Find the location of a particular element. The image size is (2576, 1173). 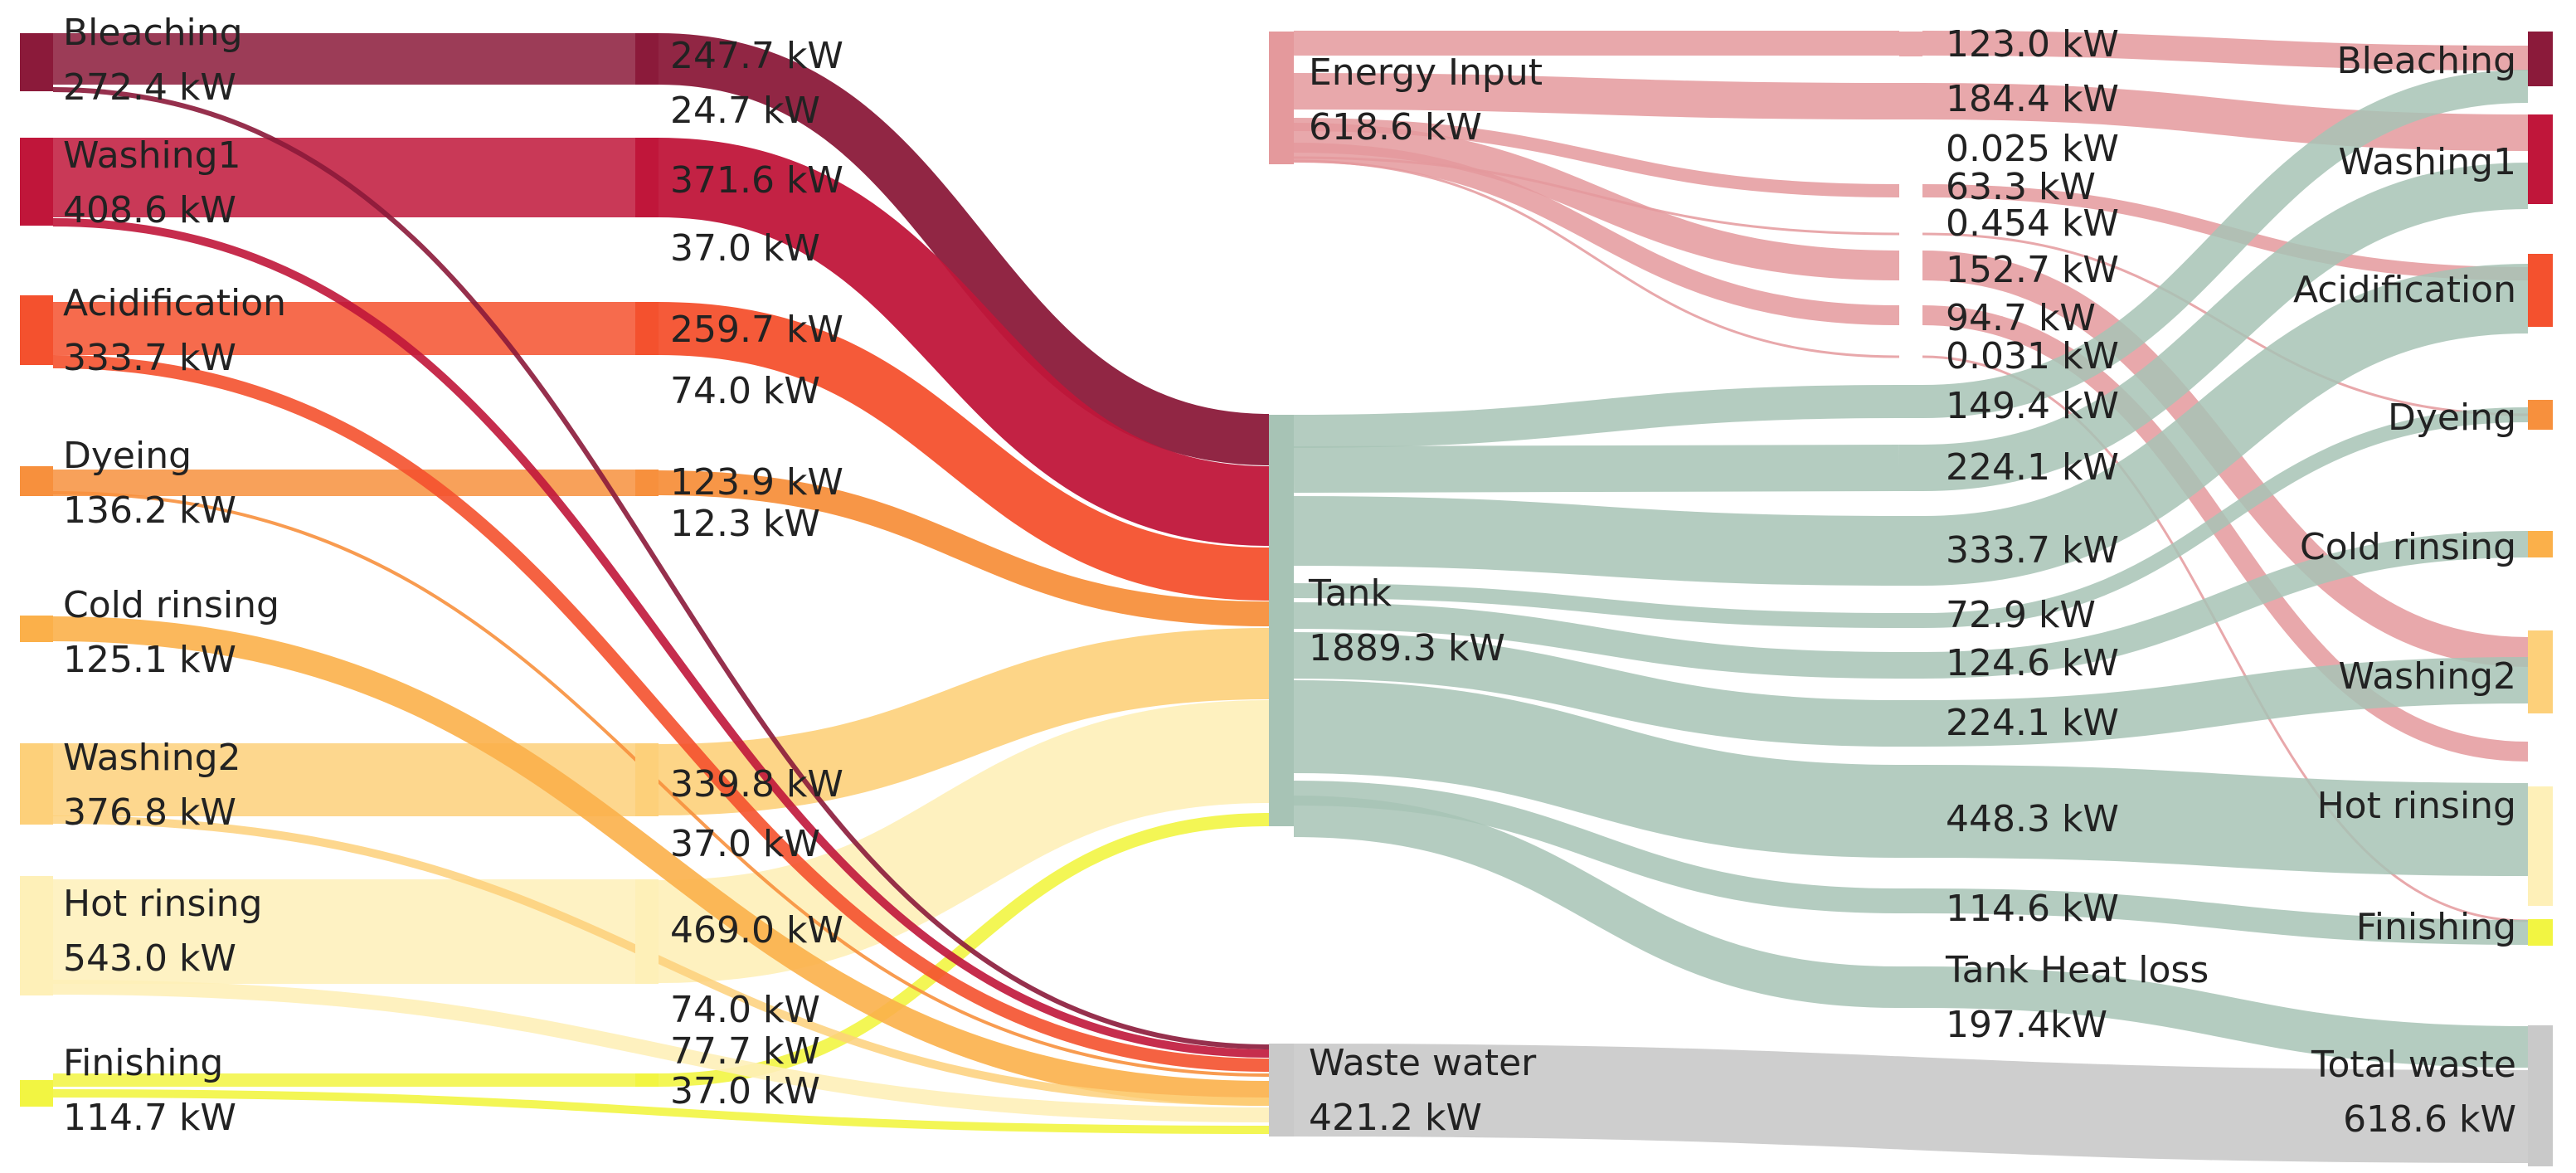

flow-tank-heat-loss is located at coordinates (1596, 902).